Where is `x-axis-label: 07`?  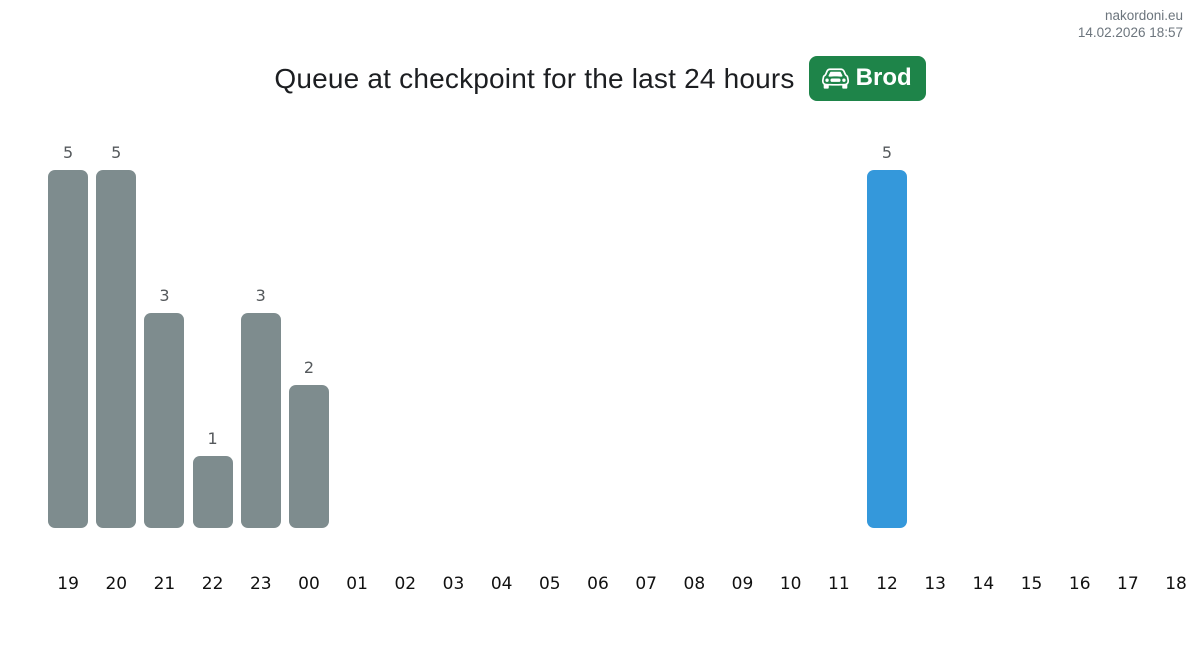
x-axis-label: 07 is located at coordinates (646, 584).